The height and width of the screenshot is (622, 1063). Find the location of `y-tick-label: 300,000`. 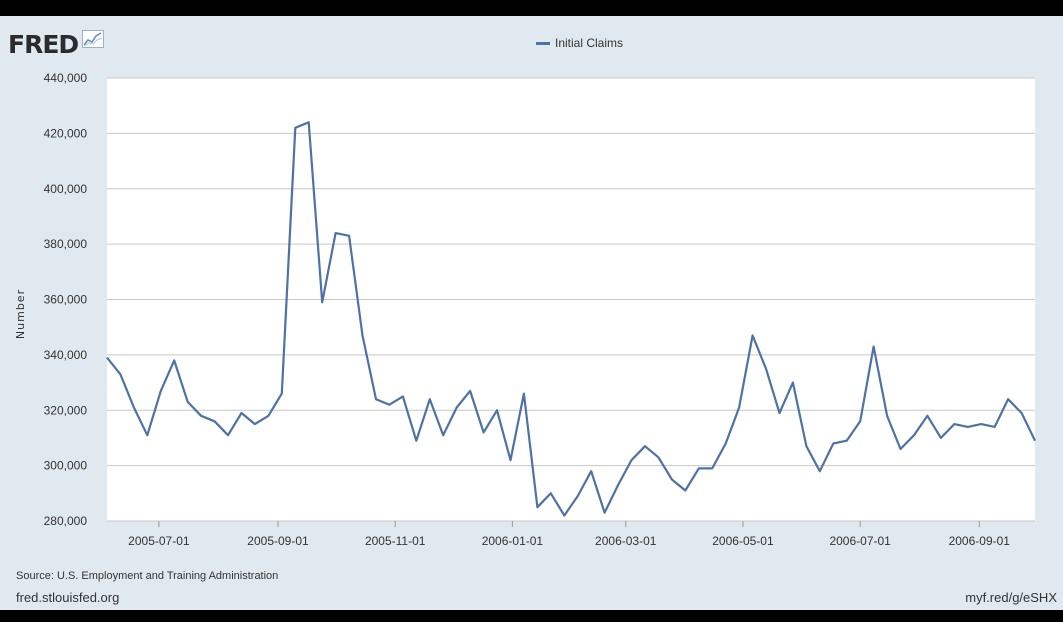

y-tick-label: 300,000 is located at coordinates (66, 466).